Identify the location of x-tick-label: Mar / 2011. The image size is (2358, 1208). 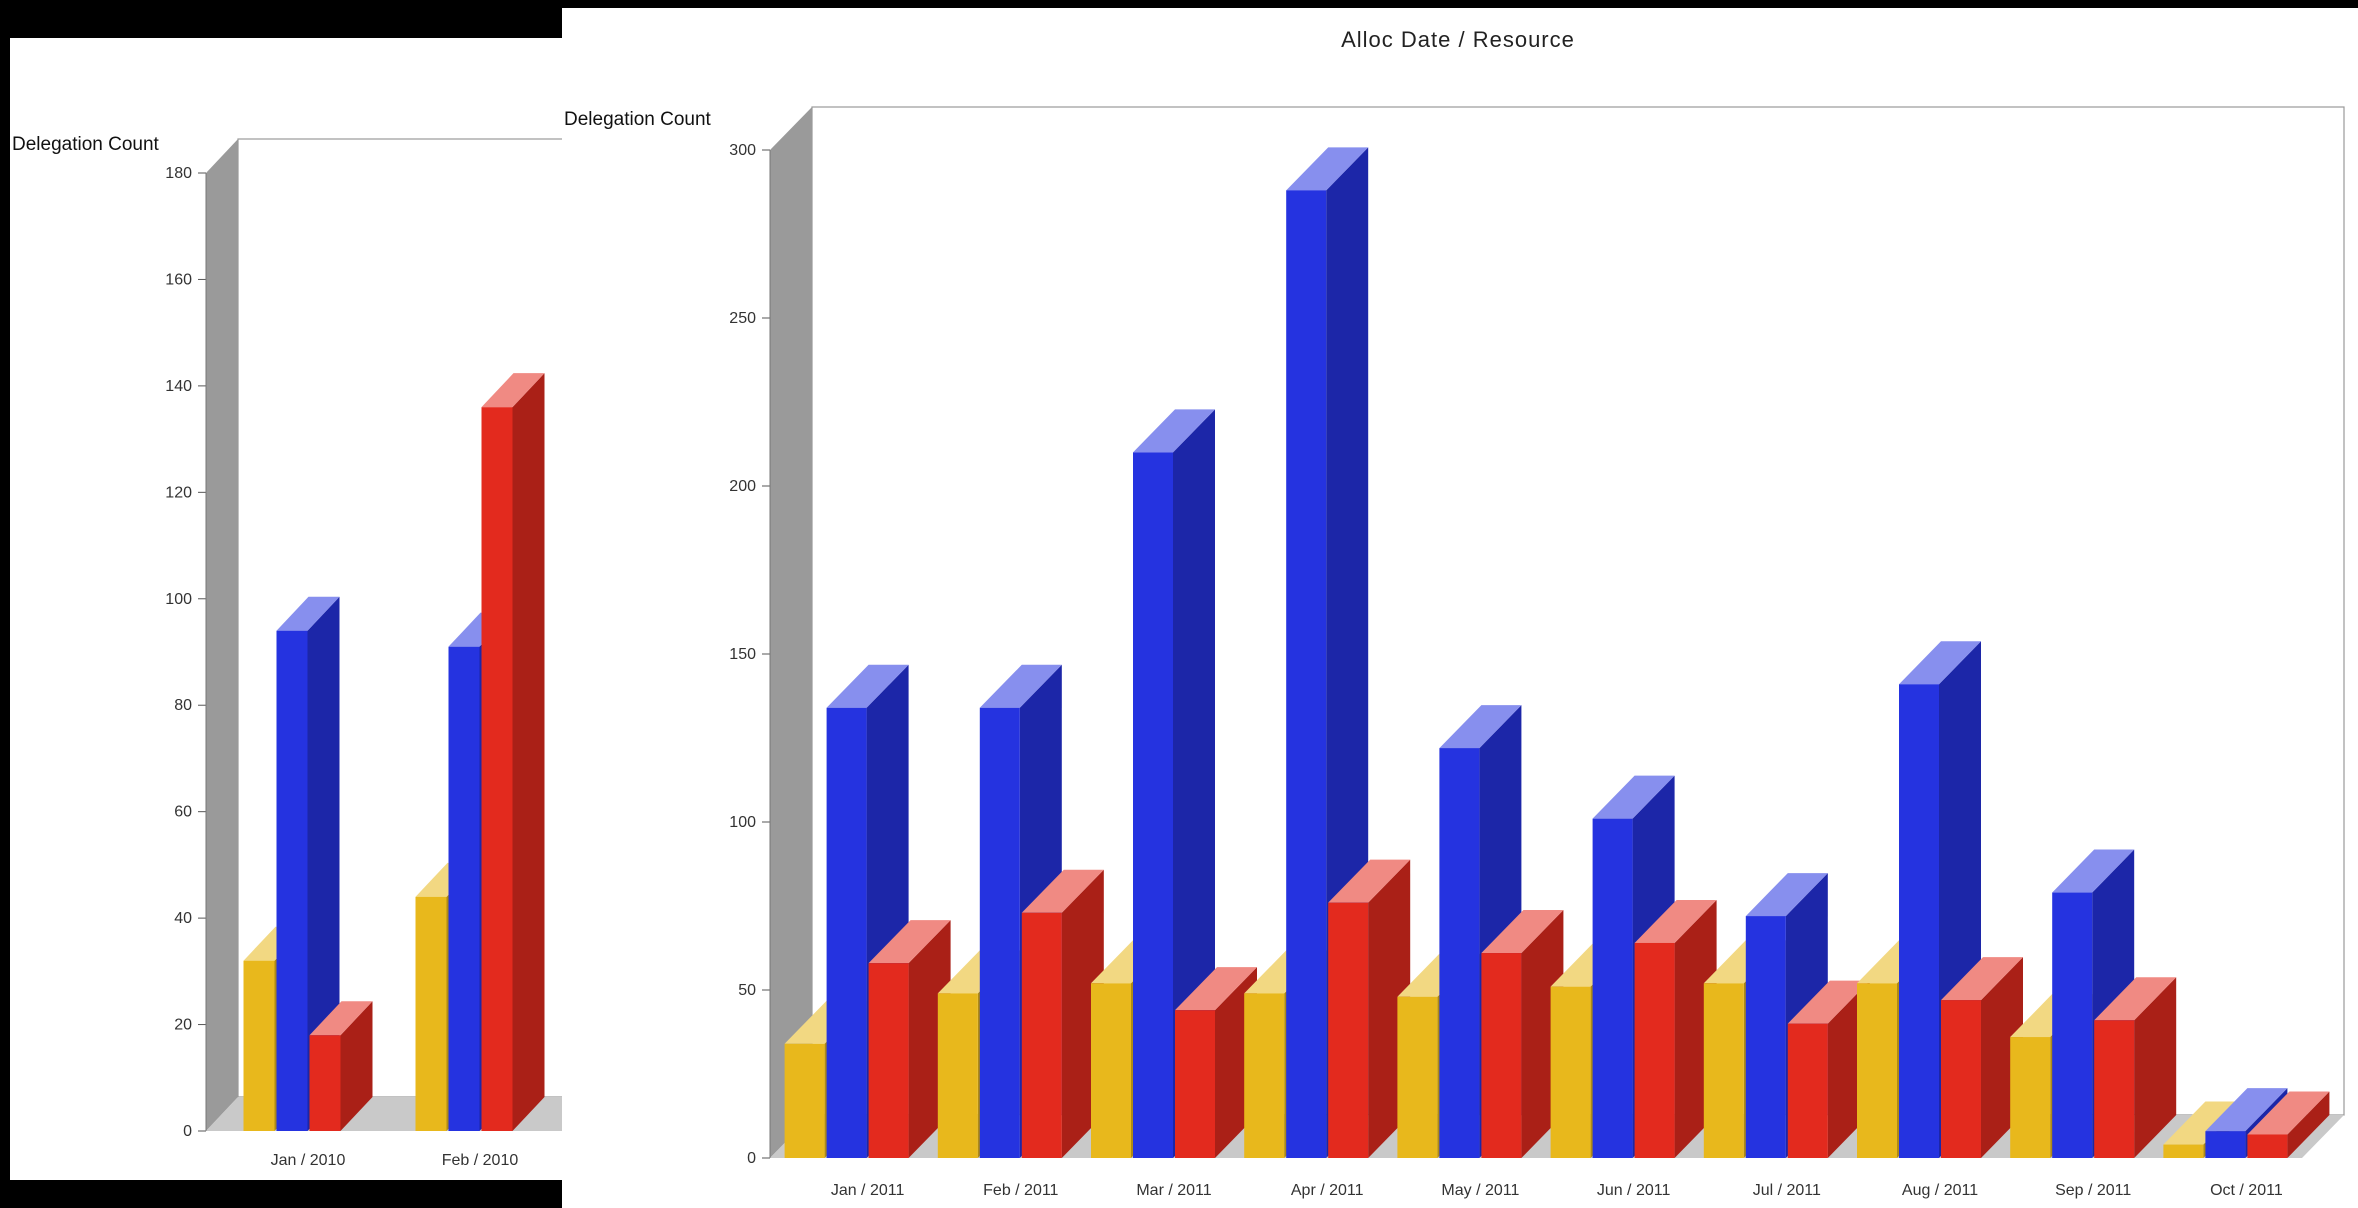
(1173, 1190).